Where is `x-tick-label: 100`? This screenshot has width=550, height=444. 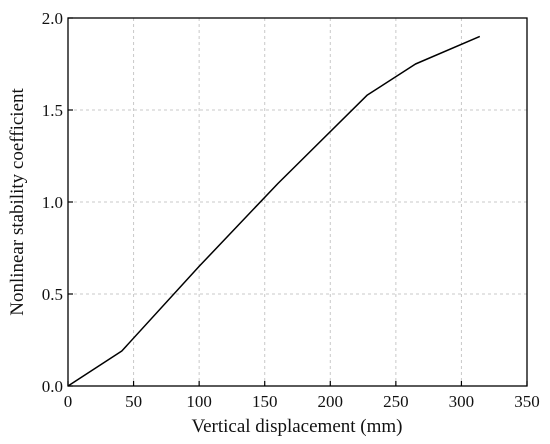 x-tick-label: 100 is located at coordinates (199, 401).